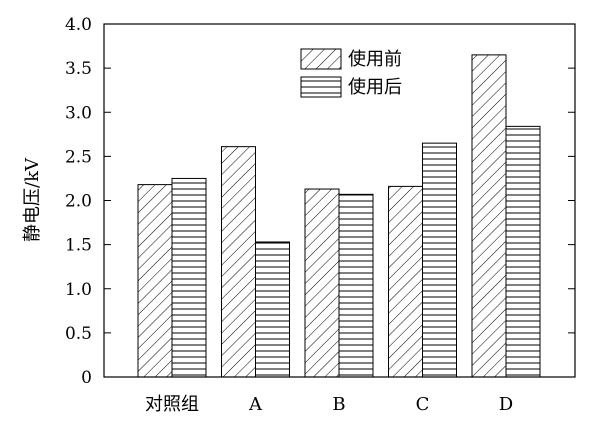 Image resolution: width=592 pixels, height=423 pixels. What do you see at coordinates (78, 290) in the screenshot?
I see `y-tick-label: 1.0` at bounding box center [78, 290].